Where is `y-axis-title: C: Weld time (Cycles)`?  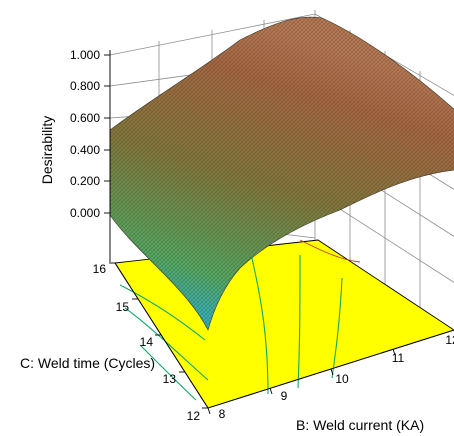 y-axis-title: C: Weld time (Cycles) is located at coordinates (87, 363).